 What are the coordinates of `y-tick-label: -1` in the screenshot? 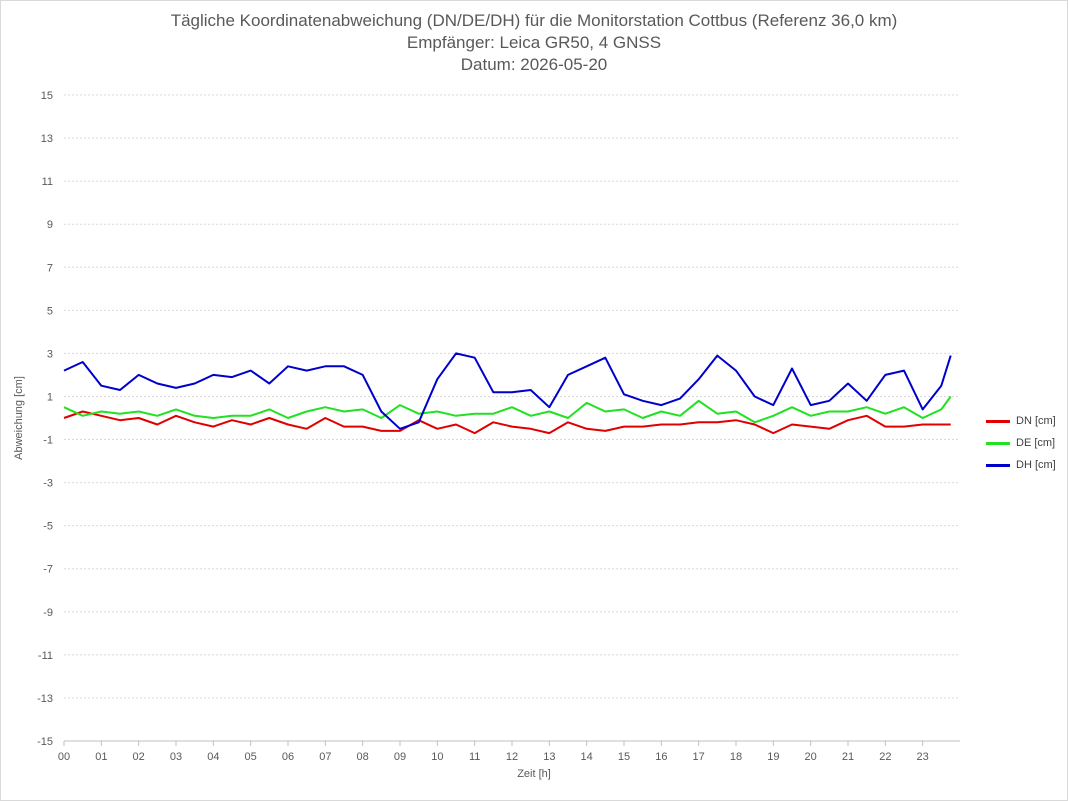 It's located at (48, 441).